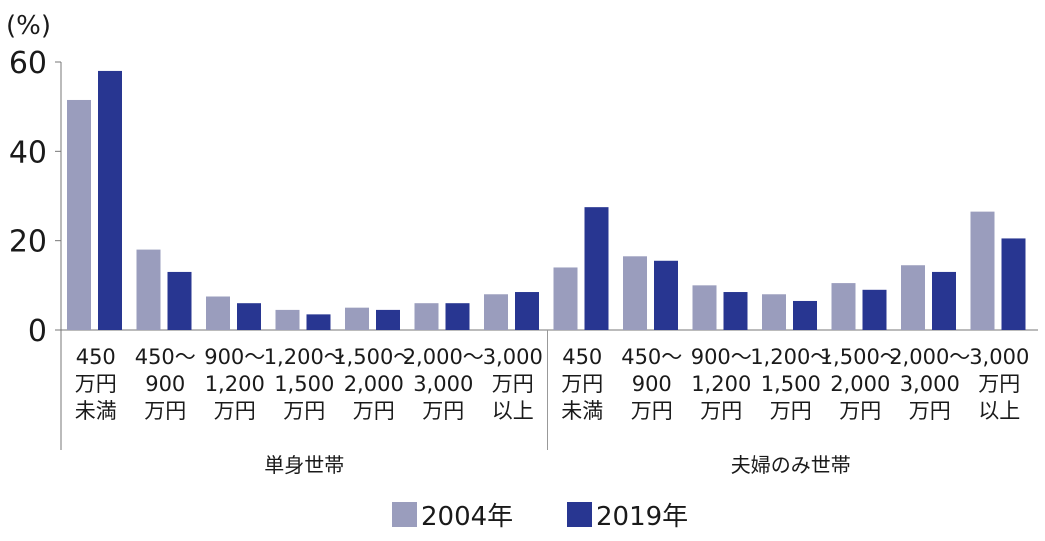  Describe the element at coordinates (28, 152) in the screenshot. I see `y-tick-label: 40` at that location.